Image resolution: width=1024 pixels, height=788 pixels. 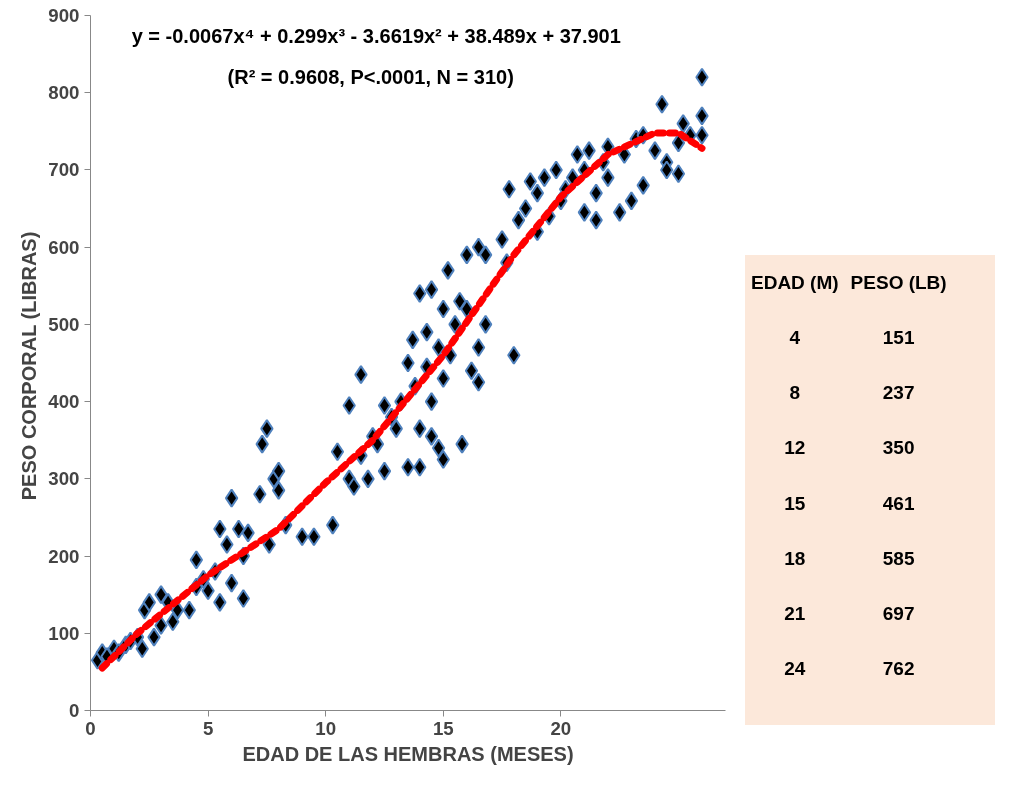 I want to click on y-tick-label: 200, so click(x=64, y=556).